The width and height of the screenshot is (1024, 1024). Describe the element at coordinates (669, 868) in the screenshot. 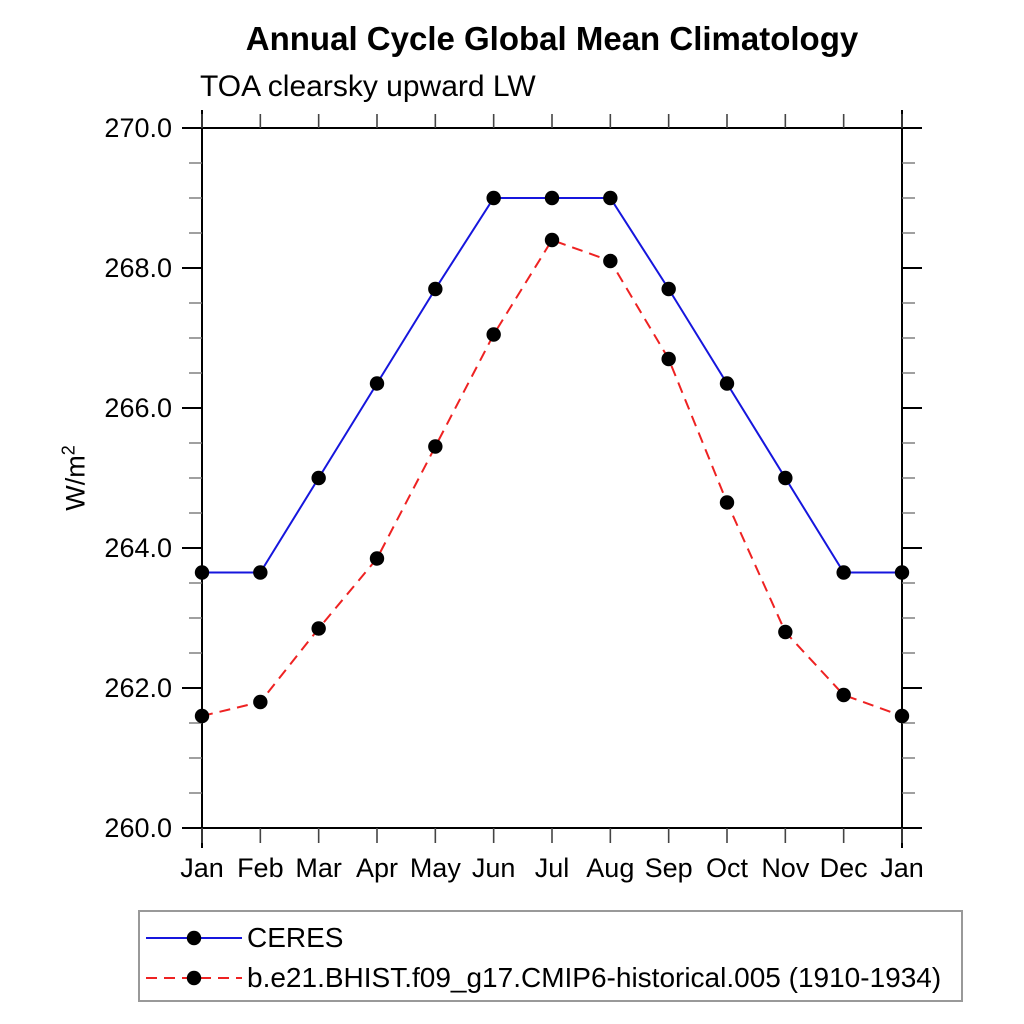

I see `x-tick-label: Sep` at that location.